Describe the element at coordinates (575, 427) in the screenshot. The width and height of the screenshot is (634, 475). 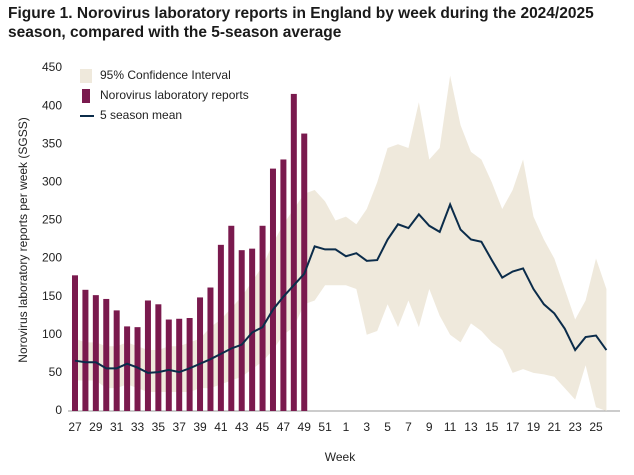
I see `x-tick-label: 23` at that location.